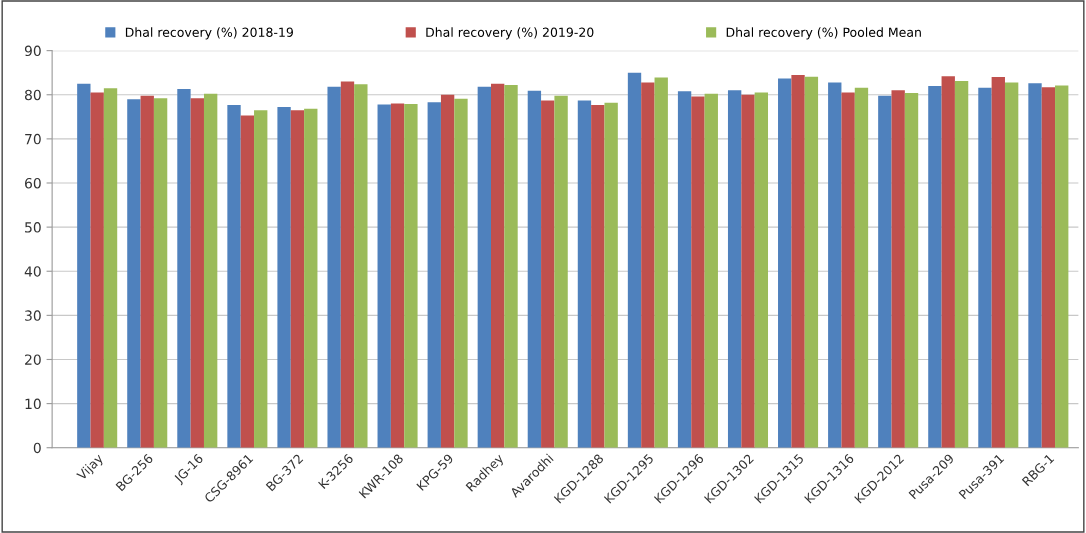 The image size is (1086, 533). What do you see at coordinates (33, 139) in the screenshot?
I see `y-tick-label: 70` at bounding box center [33, 139].